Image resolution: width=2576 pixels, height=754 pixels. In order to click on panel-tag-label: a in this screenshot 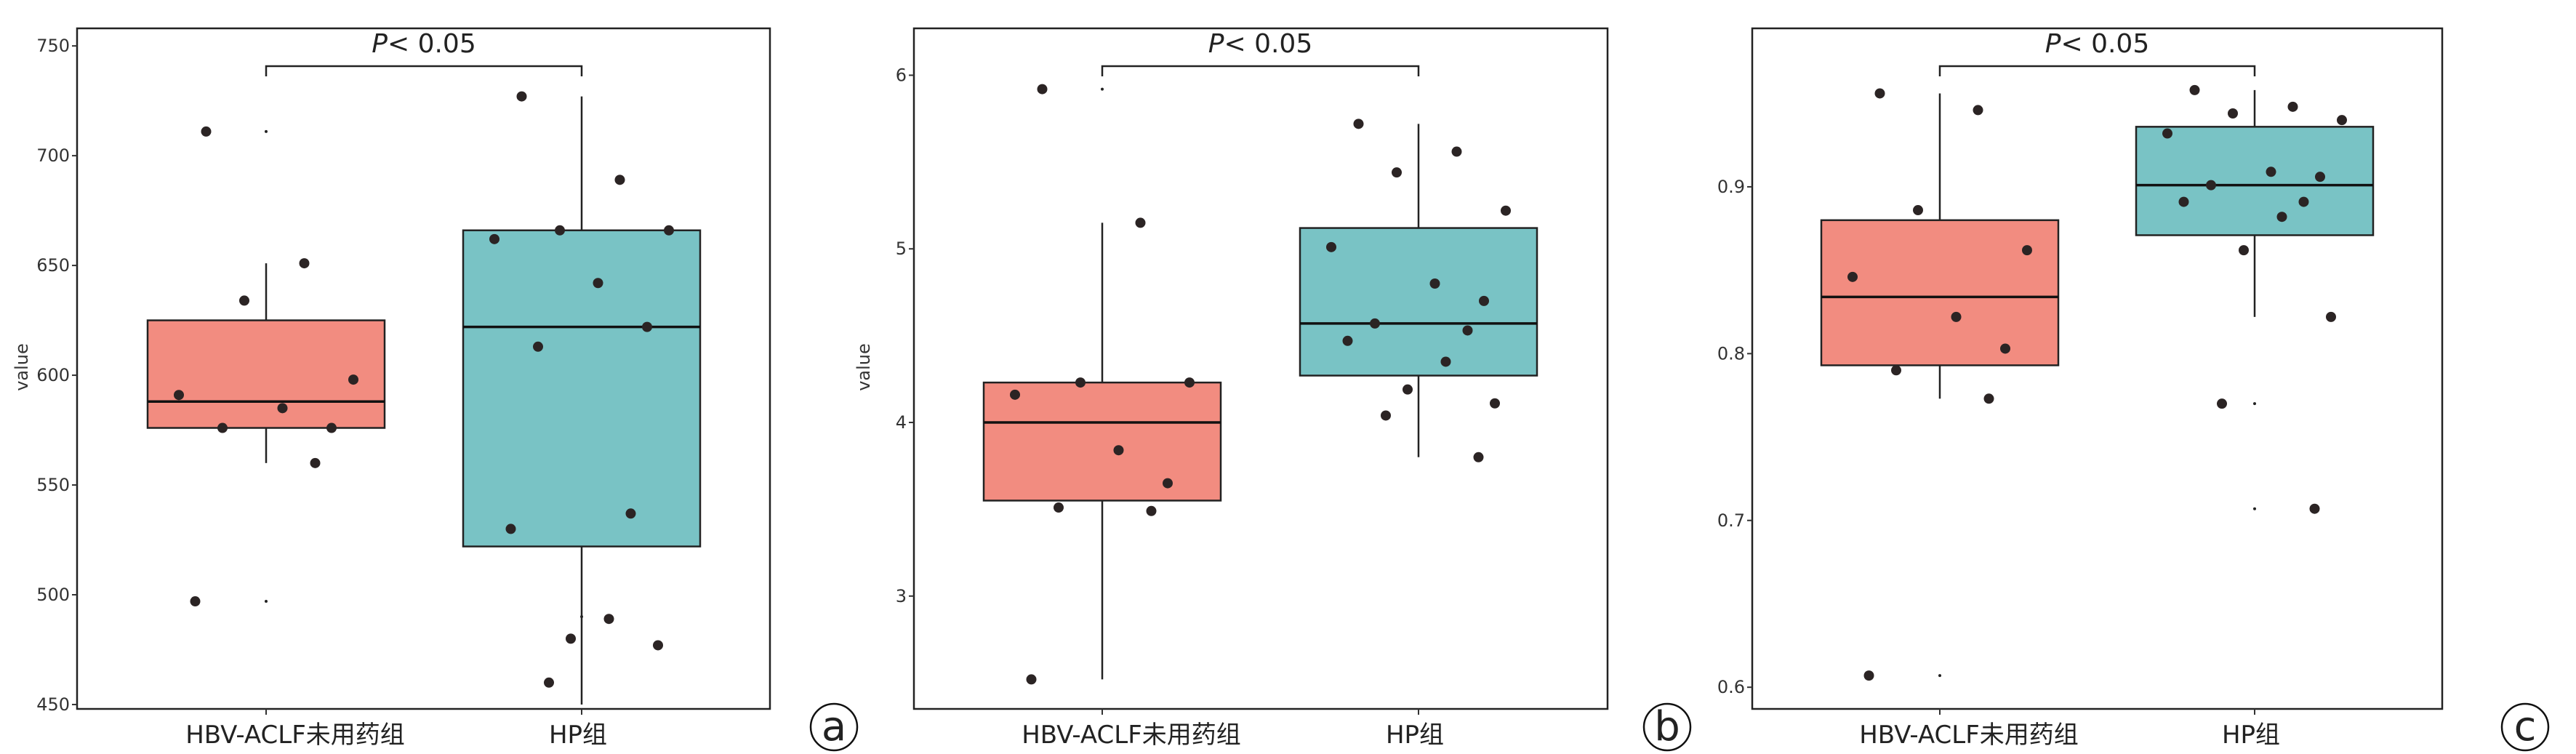, I will do `click(834, 727)`.